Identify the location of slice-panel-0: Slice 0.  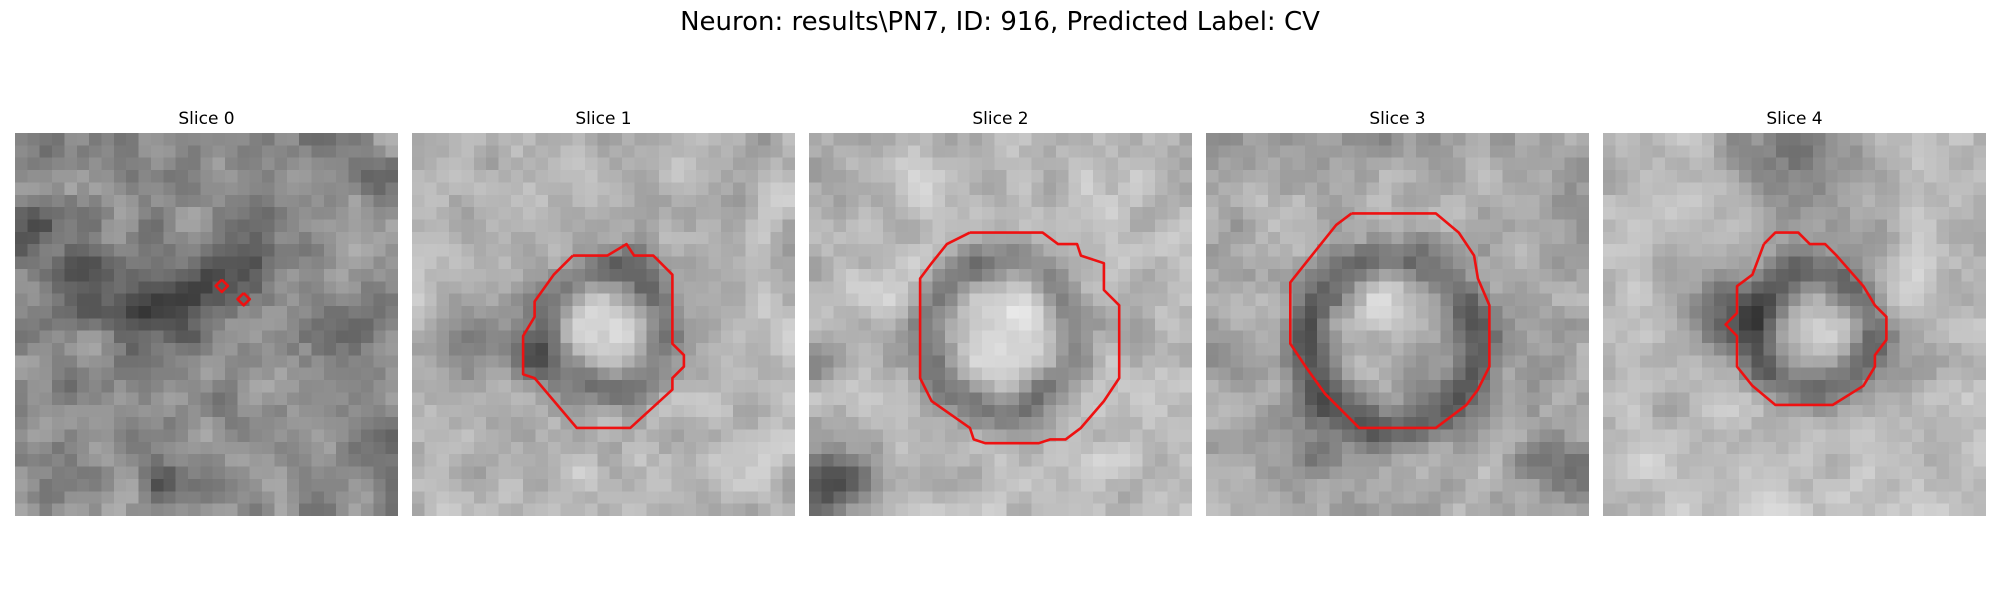
(206, 312).